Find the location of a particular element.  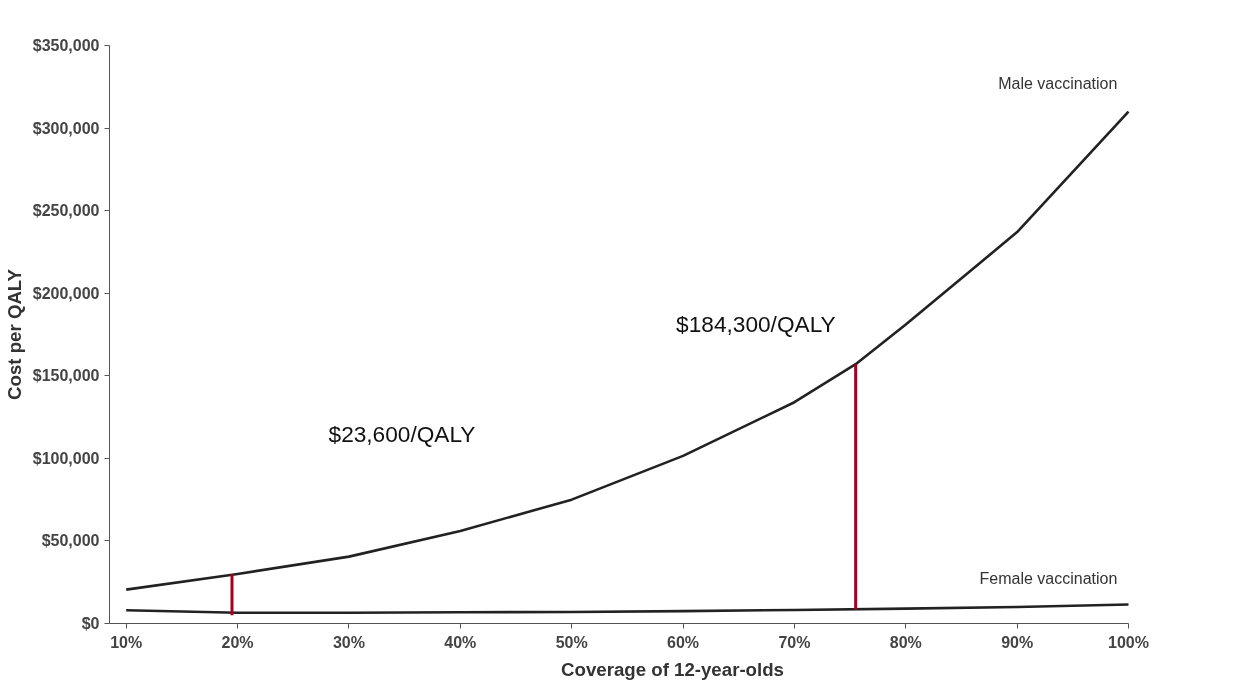

x-tick-label: 70% is located at coordinates (794, 642).